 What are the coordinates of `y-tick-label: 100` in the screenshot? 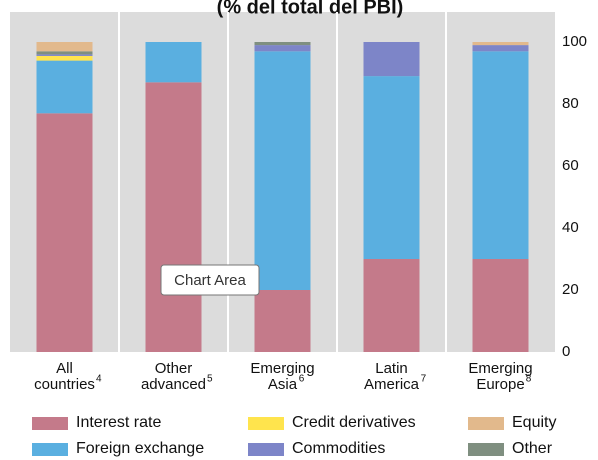 It's located at (574, 41).